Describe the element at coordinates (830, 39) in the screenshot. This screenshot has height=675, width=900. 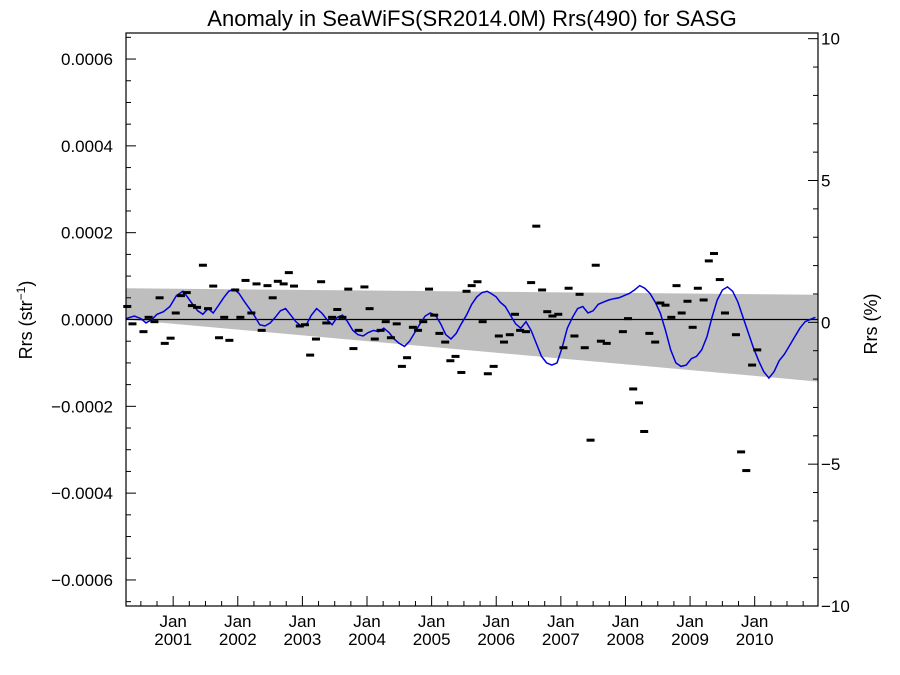
I see `y-tick-label-right: 10` at that location.